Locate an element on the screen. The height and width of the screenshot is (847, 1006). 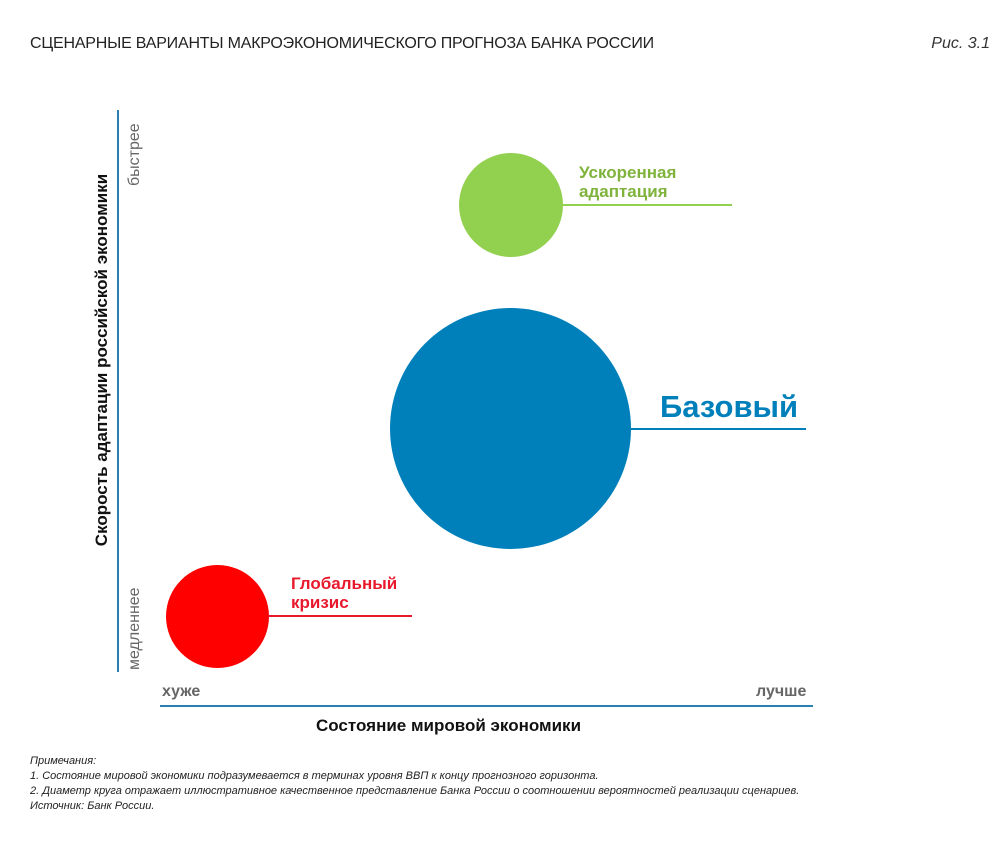
scenario-accelerated-leader-line is located at coordinates (647, 205).